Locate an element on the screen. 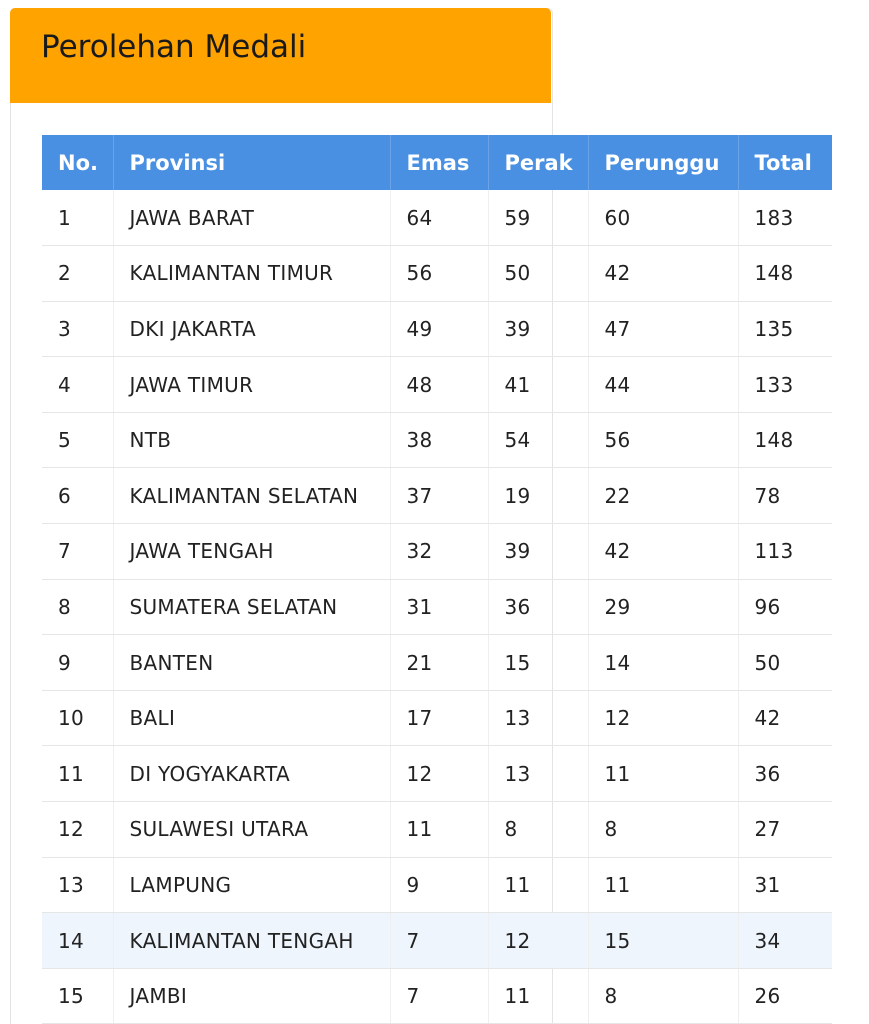 The image size is (869, 1024). cell-provinsi: DI YOGYAKARTA is located at coordinates (252, 774).